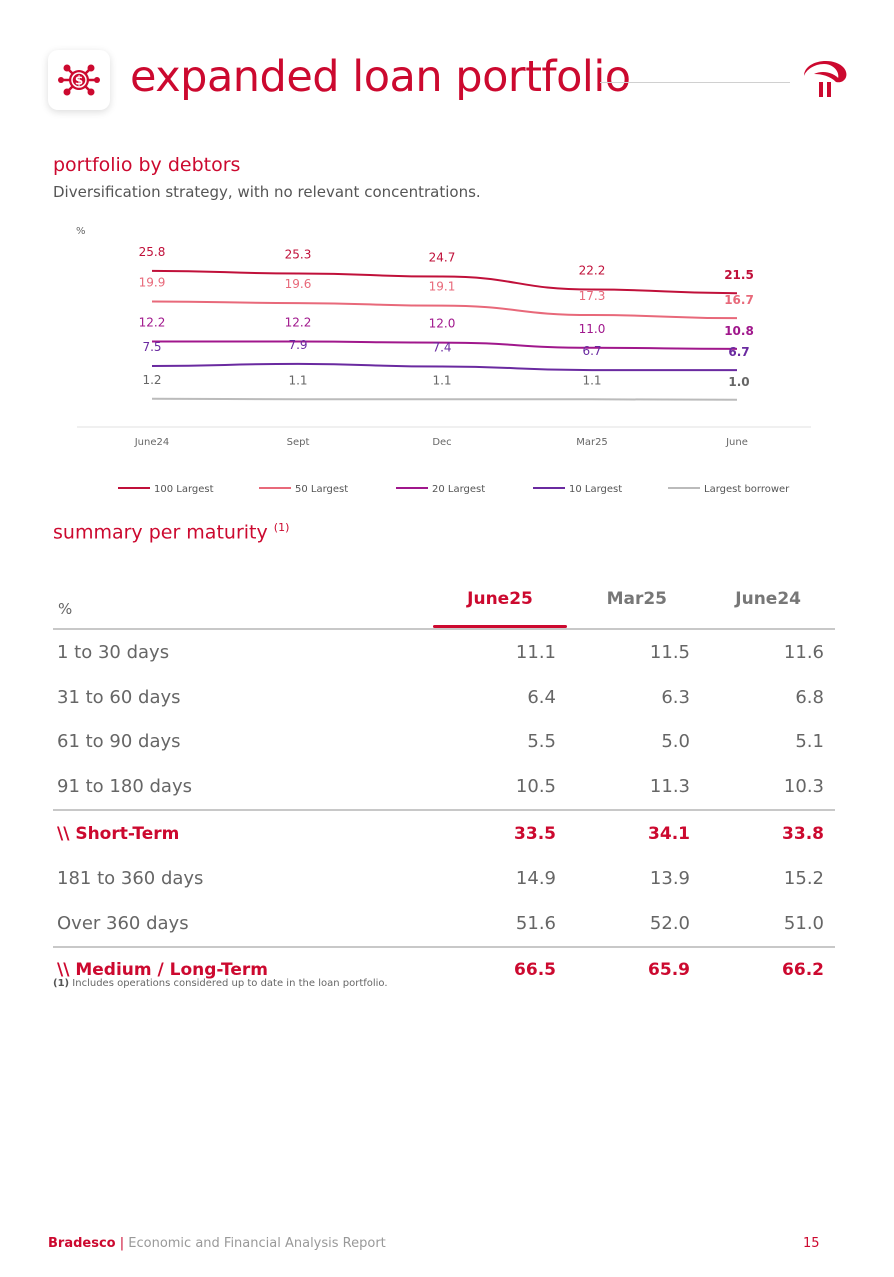 The image size is (894, 1277). What do you see at coordinates (321, 489) in the screenshot?
I see `legend-label-50-largest: 50 Largest` at bounding box center [321, 489].